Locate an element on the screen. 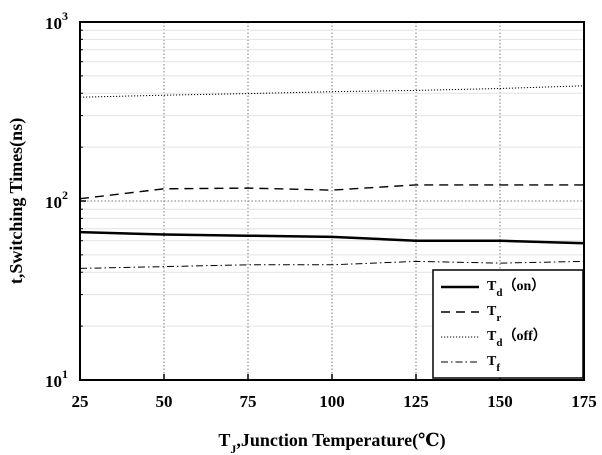  y-tick-exponent: 2 is located at coordinates (65, 195).